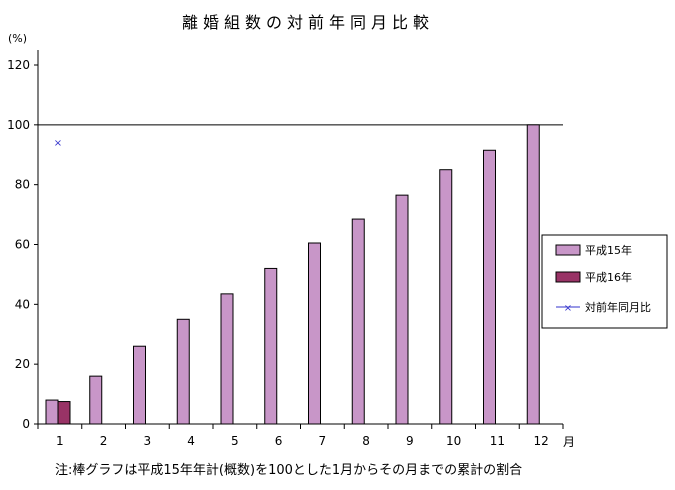 This screenshot has height=490, width=675. I want to click on x-tick-label: 3, so click(148, 441).